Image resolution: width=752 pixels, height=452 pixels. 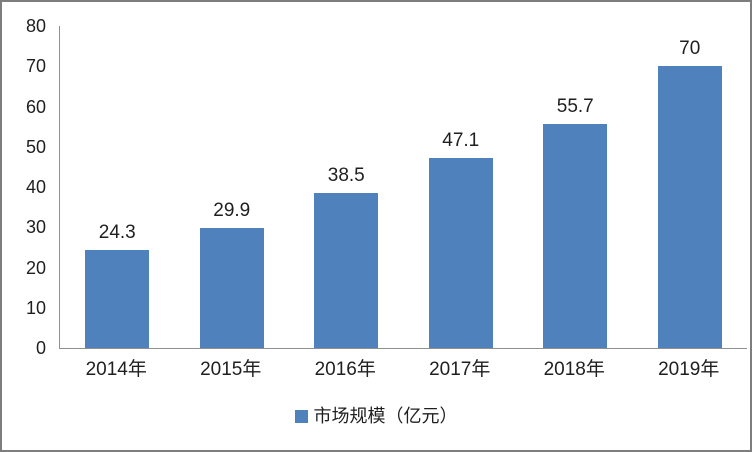 What do you see at coordinates (231, 369) in the screenshot?
I see `x-tick-label: 2015年` at bounding box center [231, 369].